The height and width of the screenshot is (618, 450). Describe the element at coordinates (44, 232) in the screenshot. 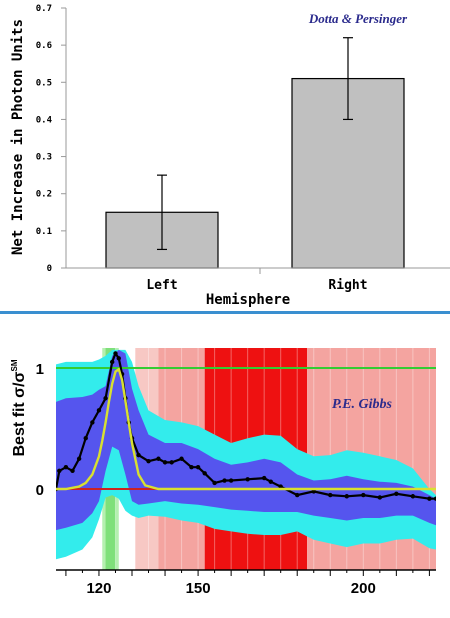

I see `y-tick-label: 0.1` at that location.